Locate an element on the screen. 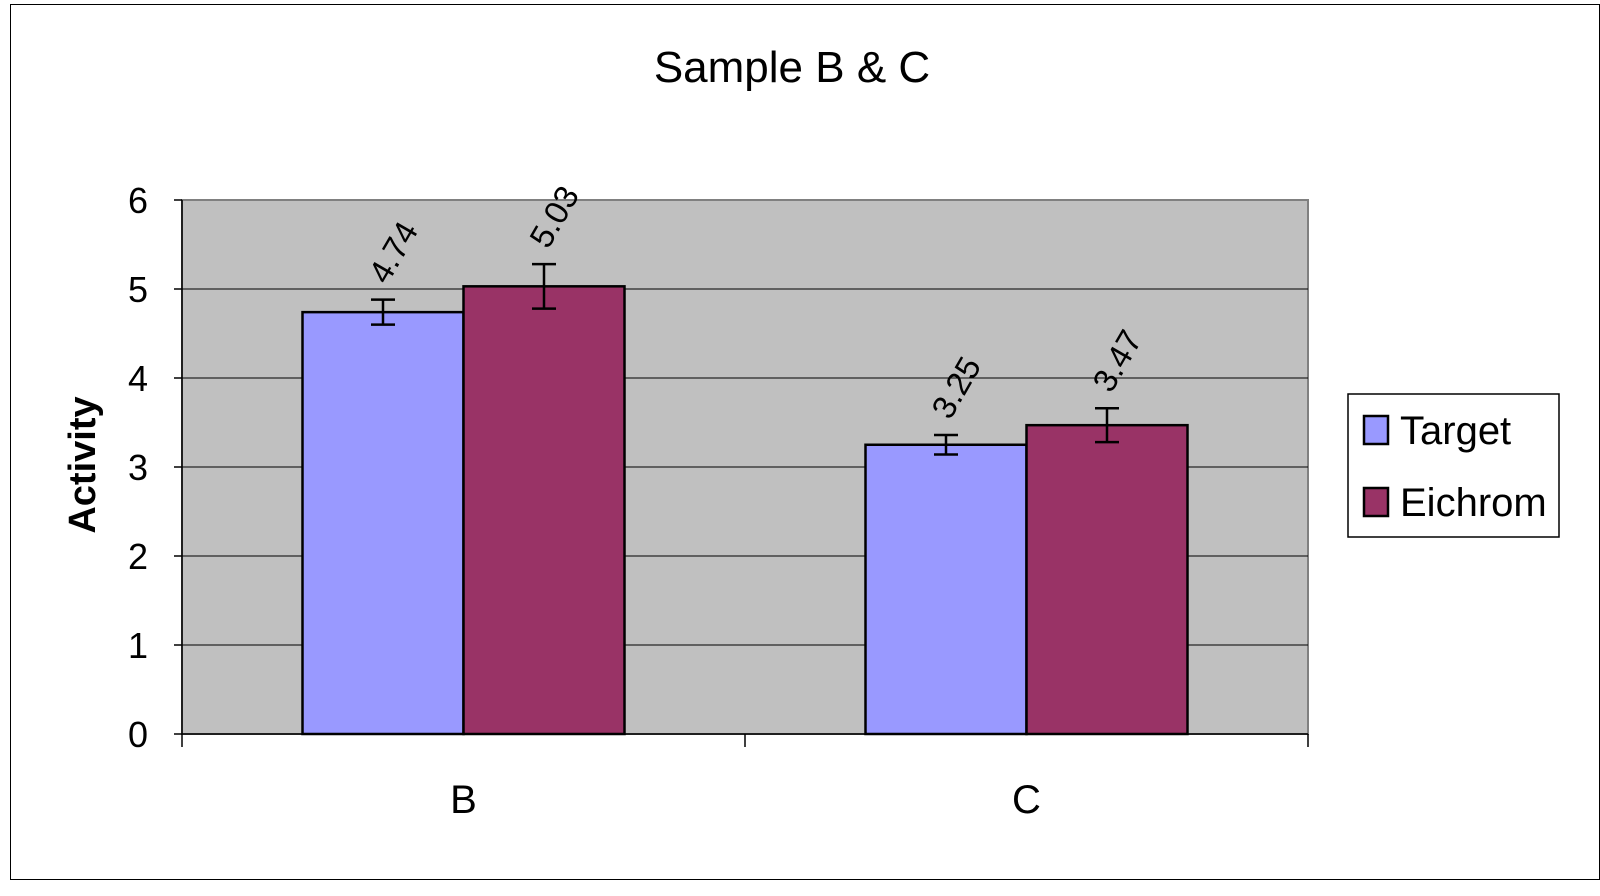 The image size is (1600, 896). legend-label: Eichrom is located at coordinates (1473, 503).